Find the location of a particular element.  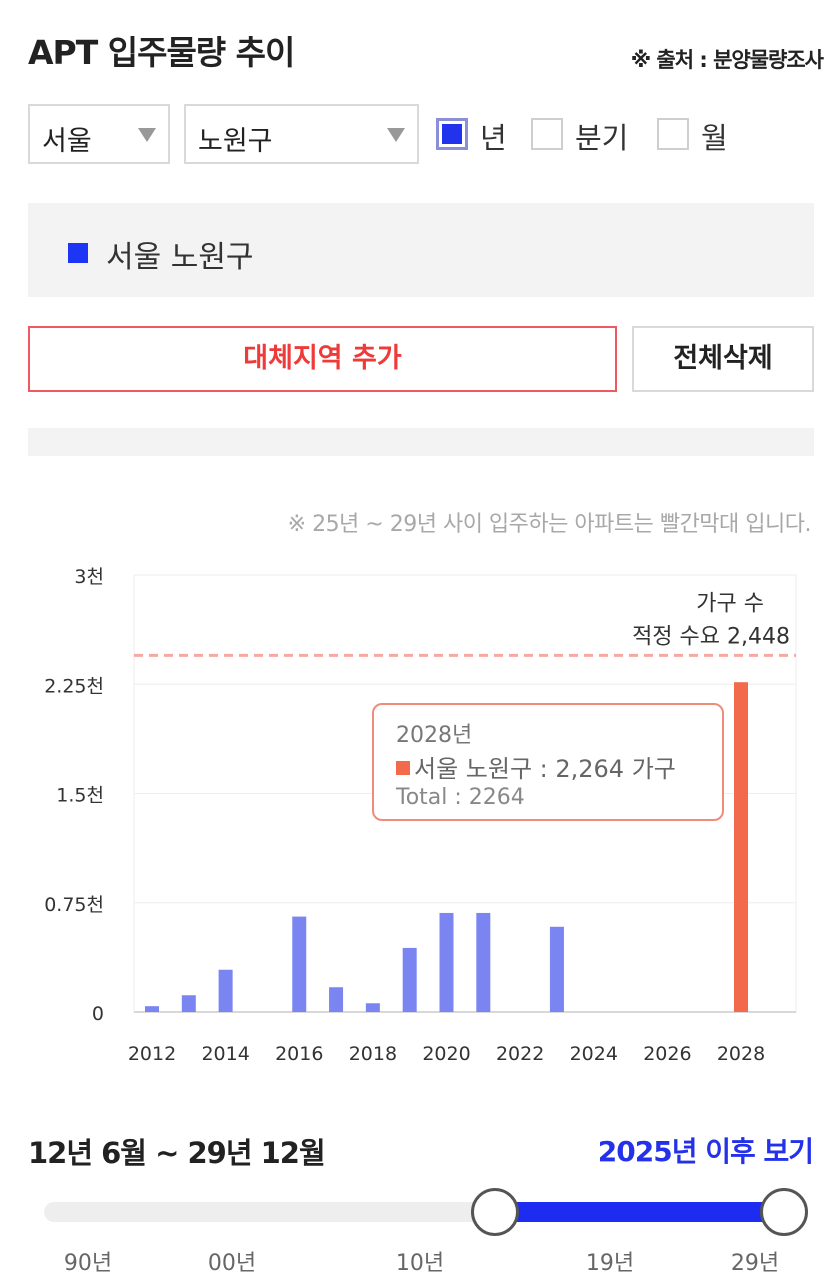

tooltip-series-line: 서울 노원구 : 2,264 가구 is located at coordinates (536, 766).